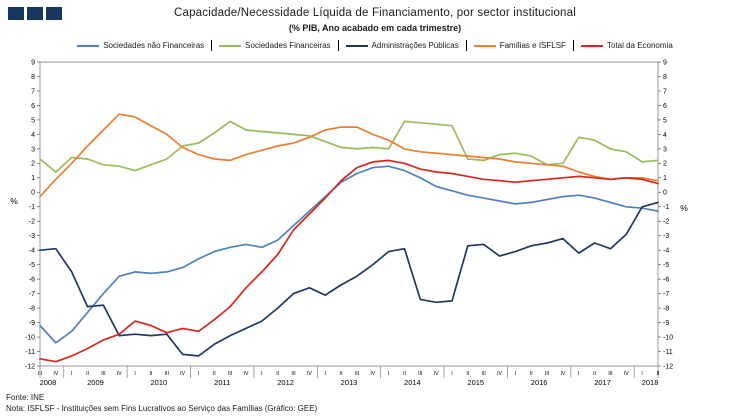 Image resolution: width=750 pixels, height=418 pixels. Describe the element at coordinates (375, 28) in the screenshot. I see `chart-subtitle: (% PIB, Ano acabado em cada trimestre)` at that location.